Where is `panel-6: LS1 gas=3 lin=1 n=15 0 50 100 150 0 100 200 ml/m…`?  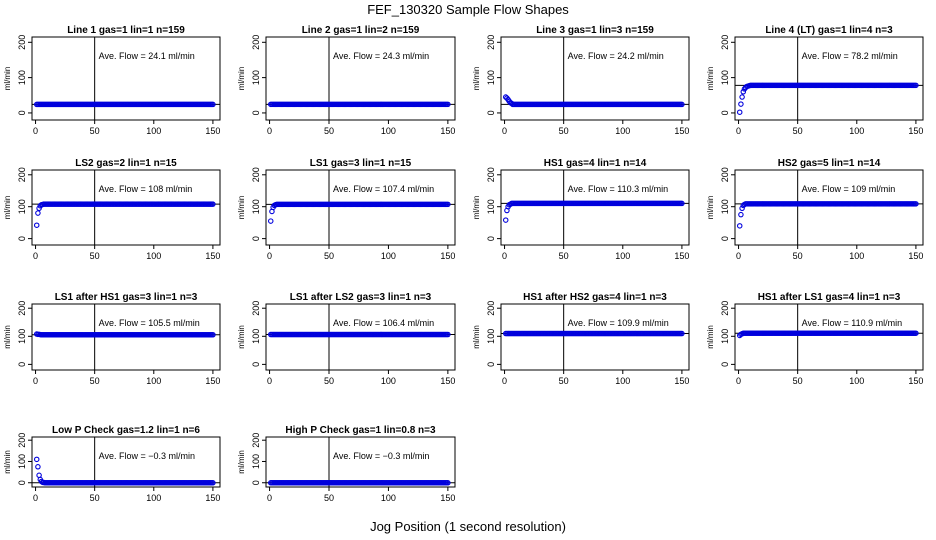 panel-6: LS1 gas=3 lin=1 n=15 0 50 100 150 0 100 200 ml/m… is located at coordinates (346, 209).